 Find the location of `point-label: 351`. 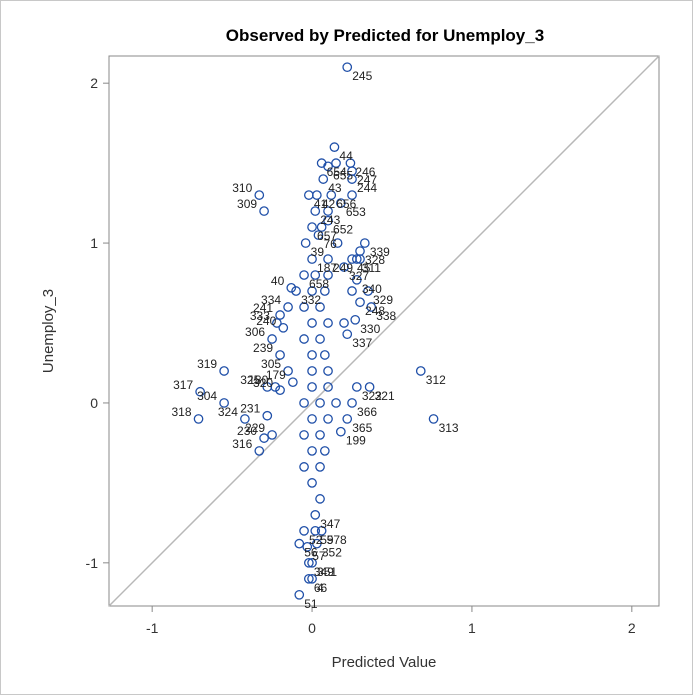

point-label: 351 is located at coordinates (327, 572).